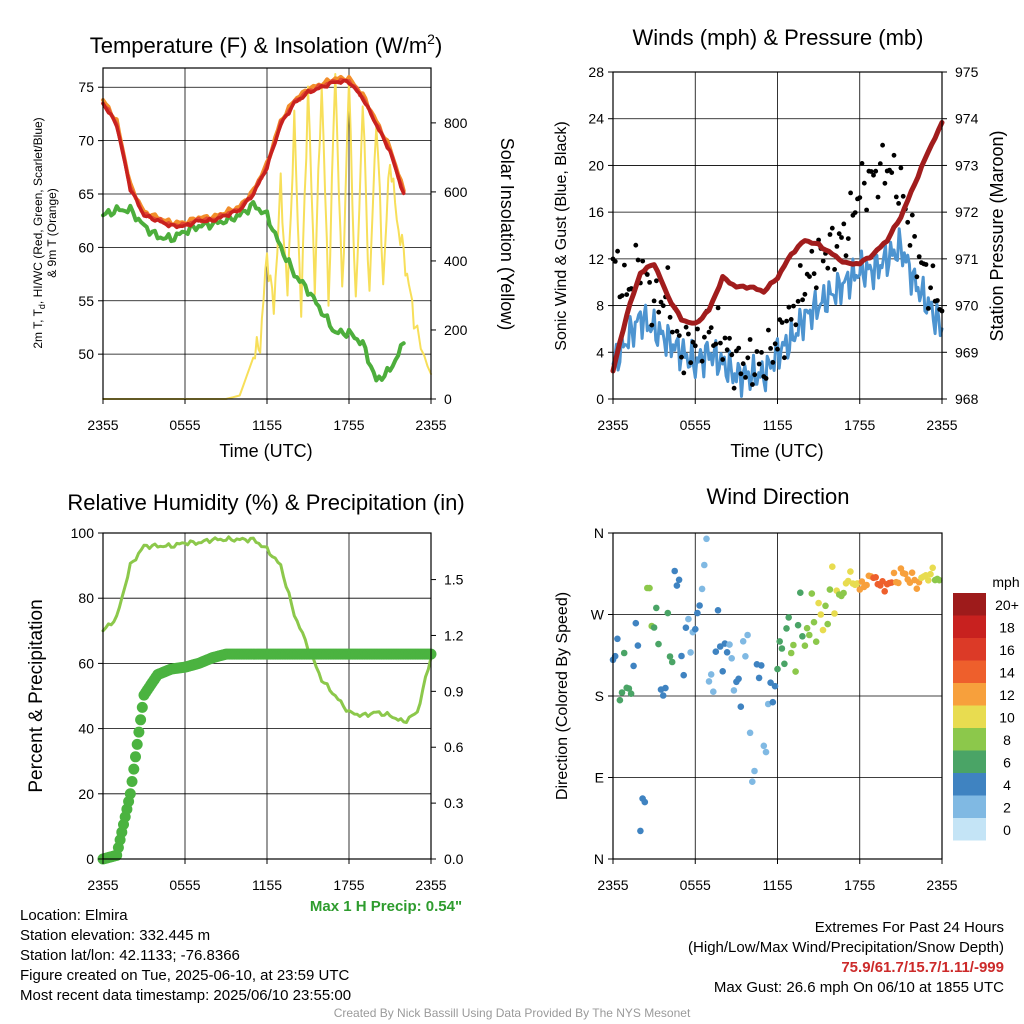 This screenshot has height=1024, width=1024. Describe the element at coordinates (83, 533) in the screenshot. I see `y-tick-label: 100` at that location.